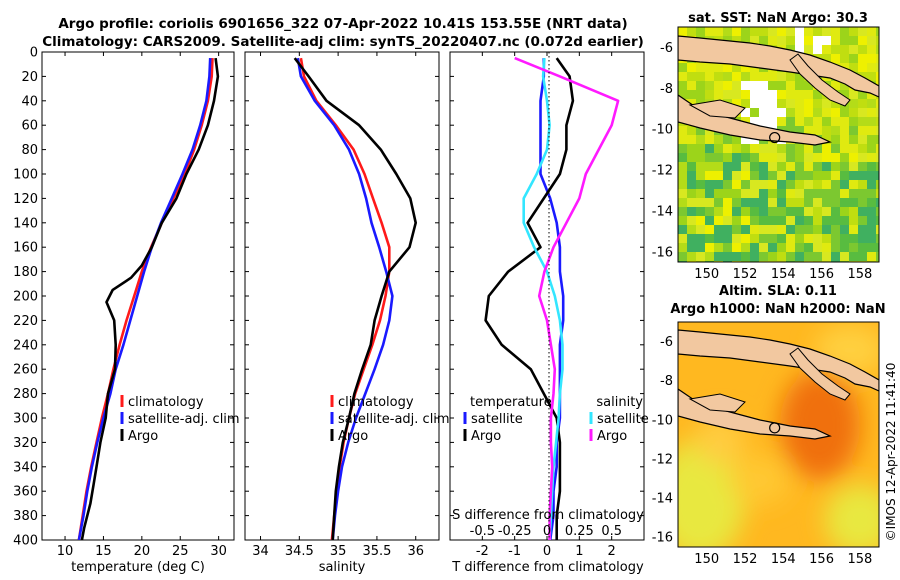 This screenshot has width=900, height=580. I want to click on difference-series-temperature-satellite, so click(552, 299).